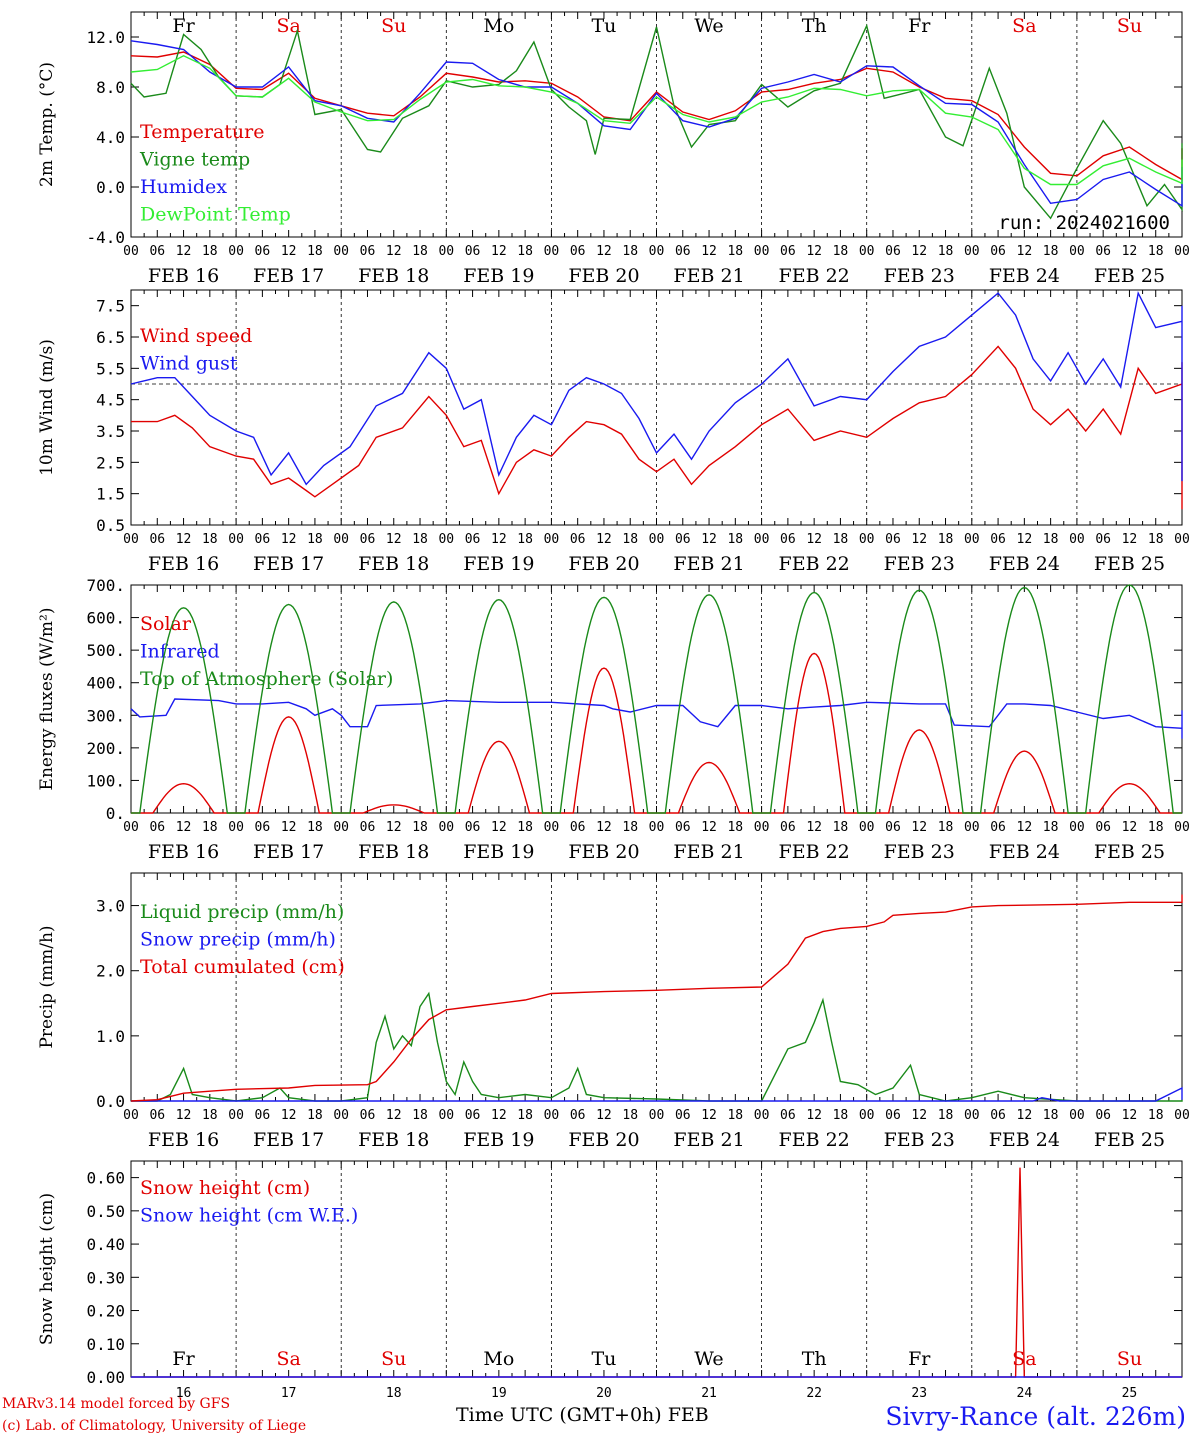 This screenshot has width=1194, height=1440. I want to click on x-day-label: FEB 16, so click(183, 852).